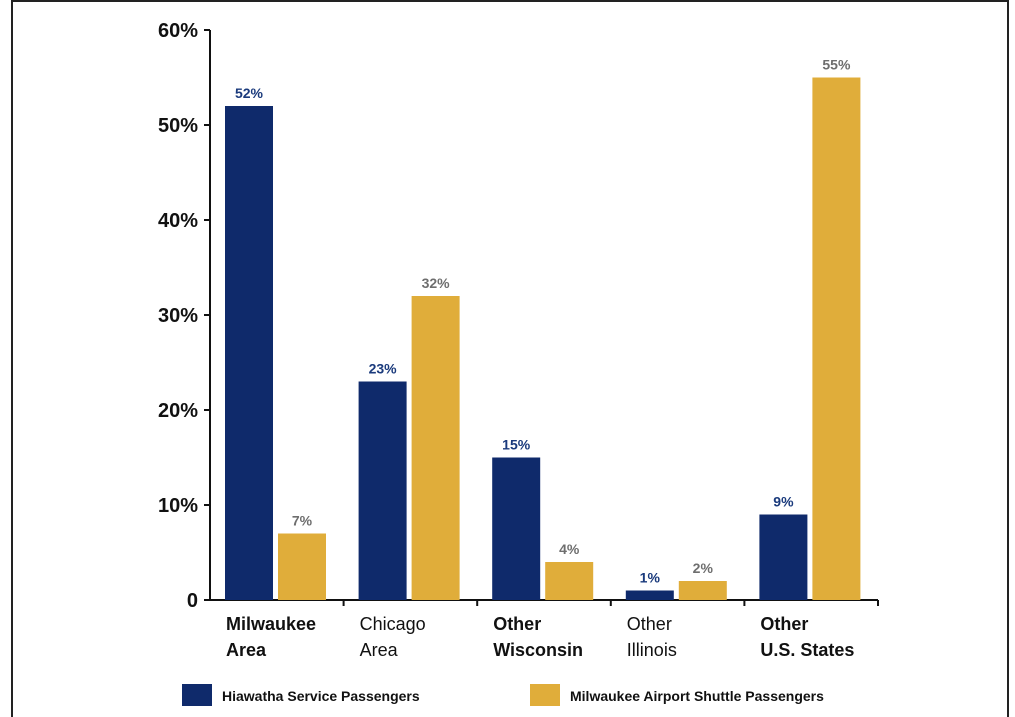 The width and height of the screenshot is (1015, 717). I want to click on y-tick-label: 40%, so click(178, 221).